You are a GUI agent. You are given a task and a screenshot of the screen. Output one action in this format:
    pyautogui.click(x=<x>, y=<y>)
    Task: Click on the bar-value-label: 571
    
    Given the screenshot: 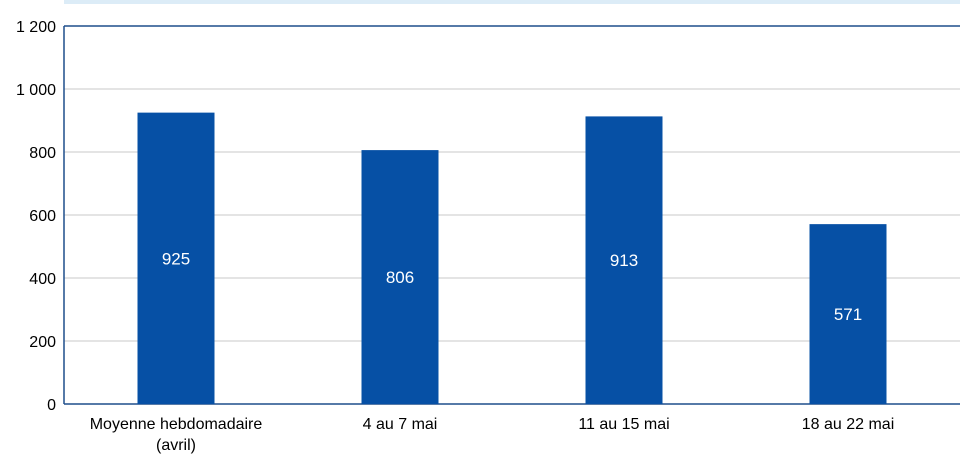 What is the action you would take?
    pyautogui.click(x=848, y=314)
    